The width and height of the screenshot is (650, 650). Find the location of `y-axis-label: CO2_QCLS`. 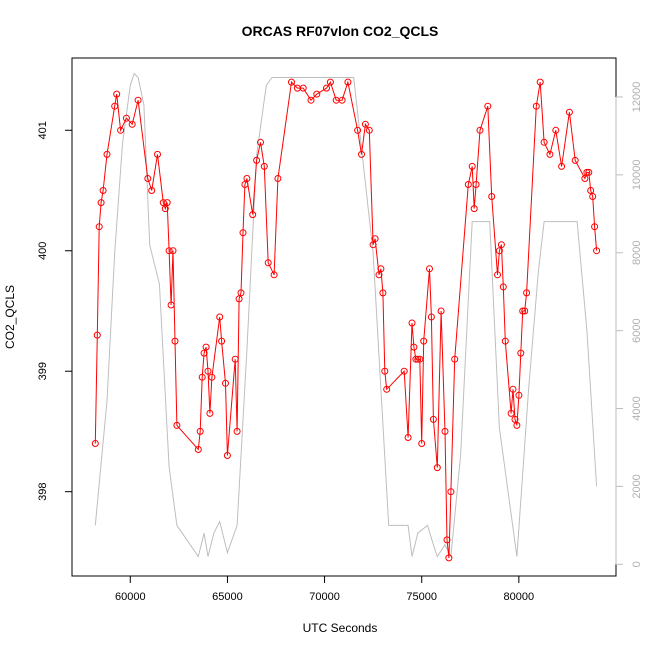

y-axis-label: CO2_QCLS is located at coordinates (10, 317).